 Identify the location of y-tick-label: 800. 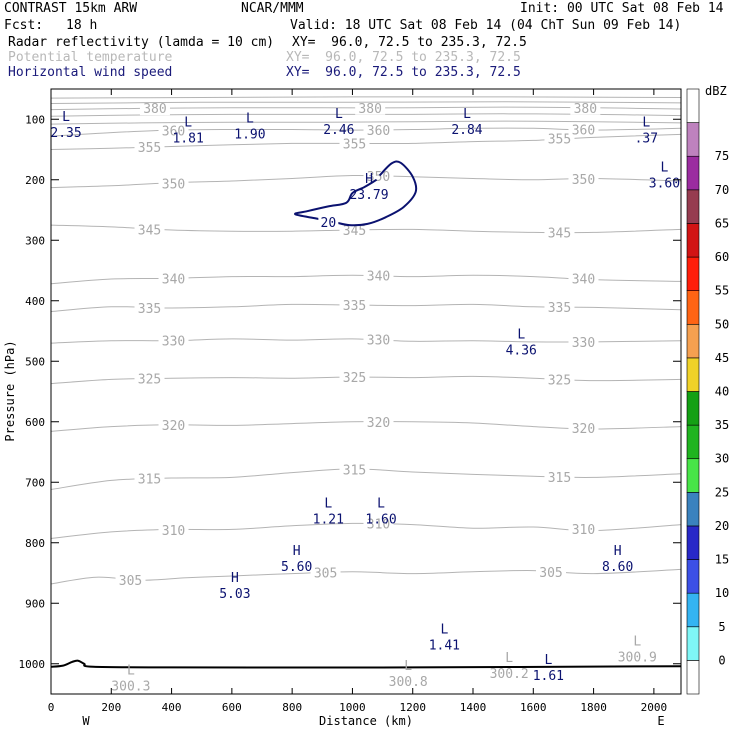
(35, 543).